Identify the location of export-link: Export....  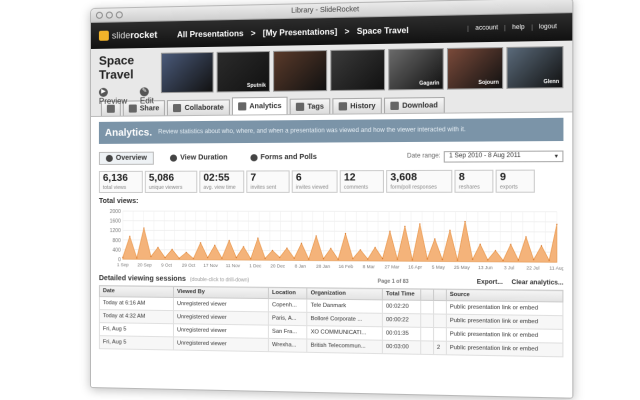
(490, 282).